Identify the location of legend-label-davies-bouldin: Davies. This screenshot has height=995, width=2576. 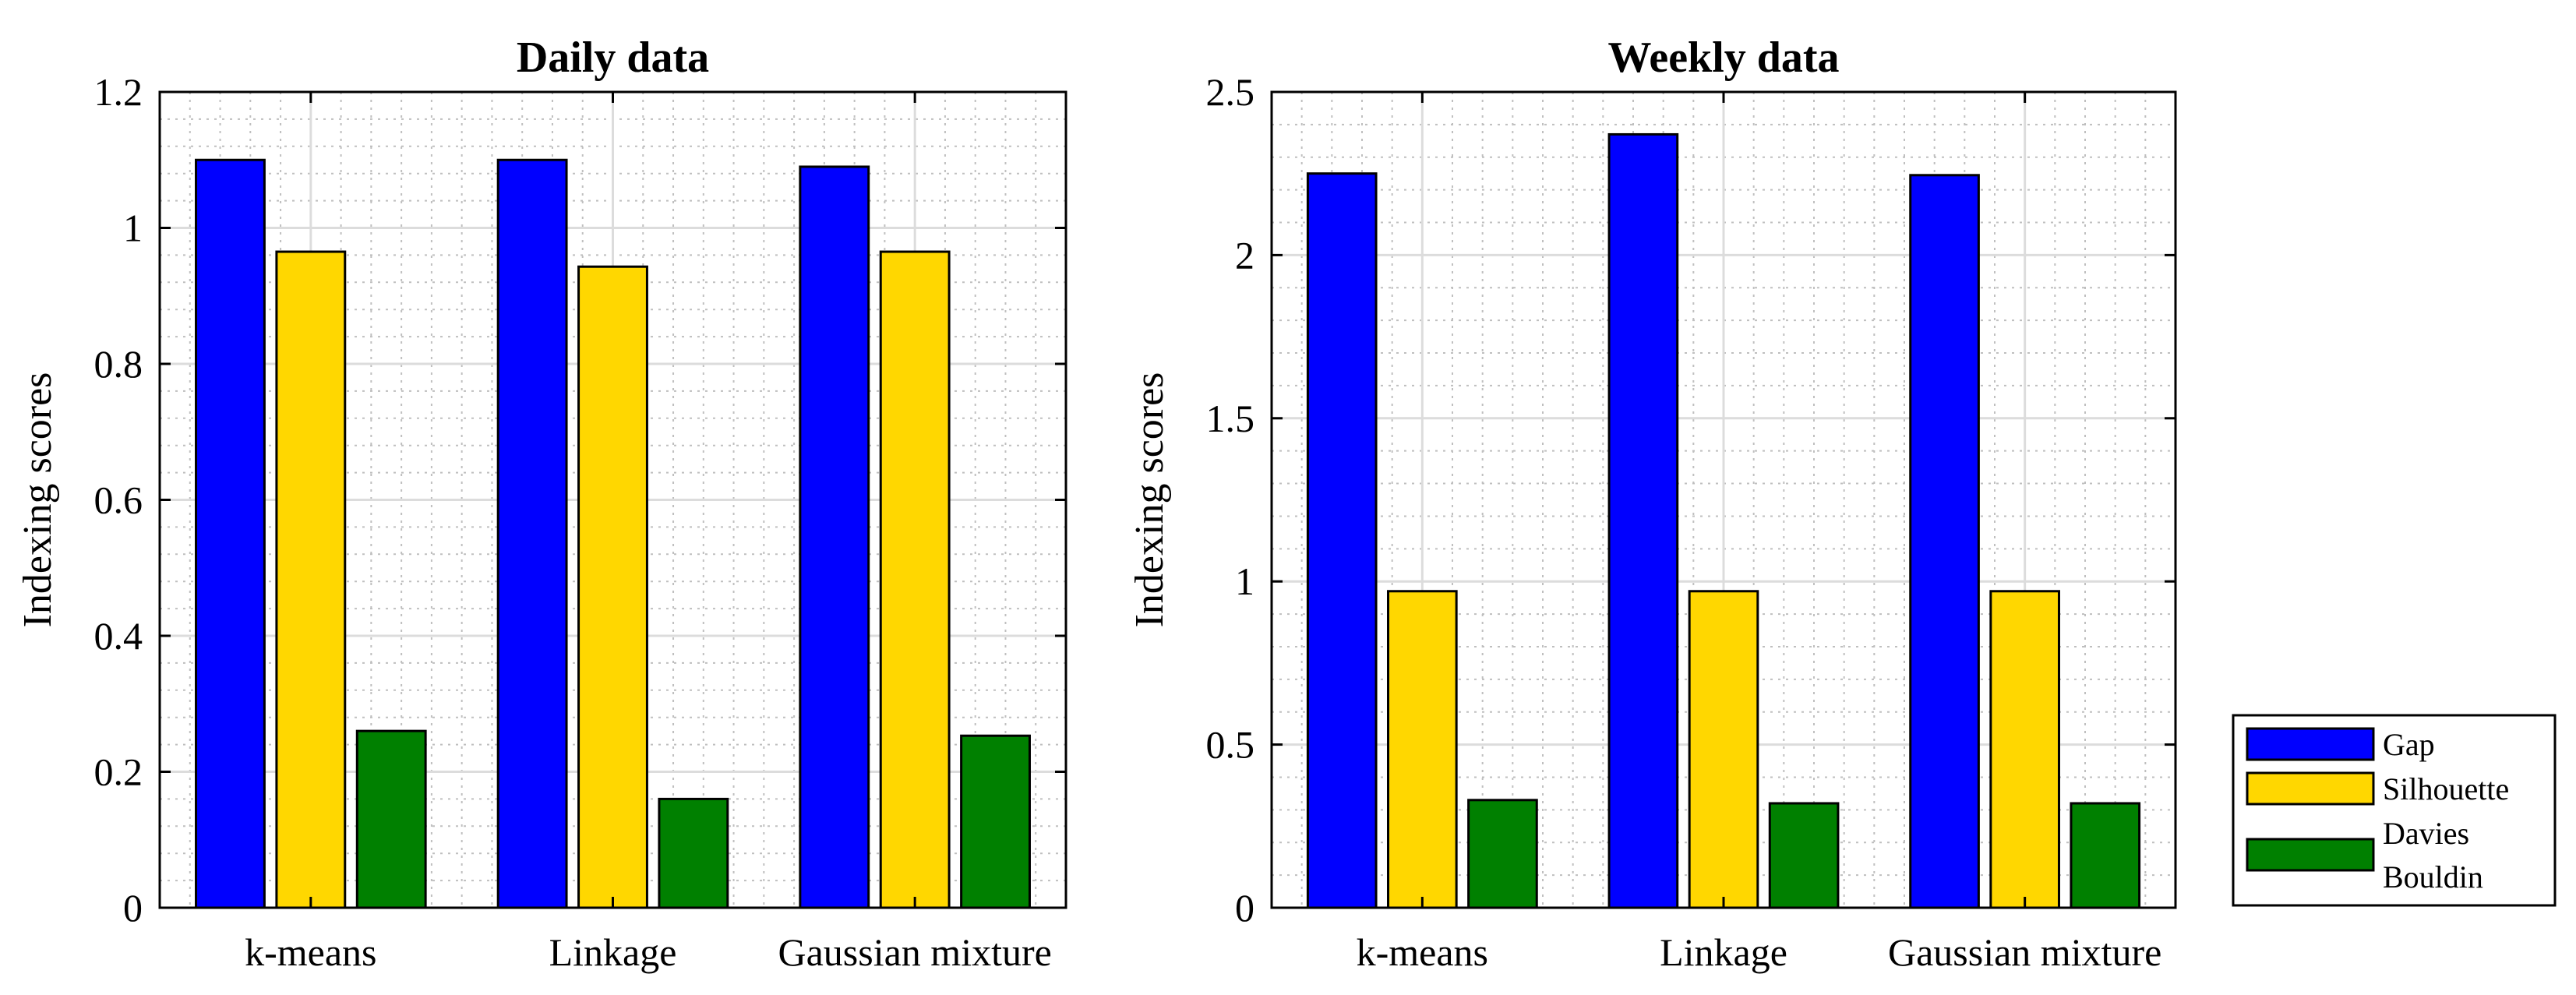
(2426, 833).